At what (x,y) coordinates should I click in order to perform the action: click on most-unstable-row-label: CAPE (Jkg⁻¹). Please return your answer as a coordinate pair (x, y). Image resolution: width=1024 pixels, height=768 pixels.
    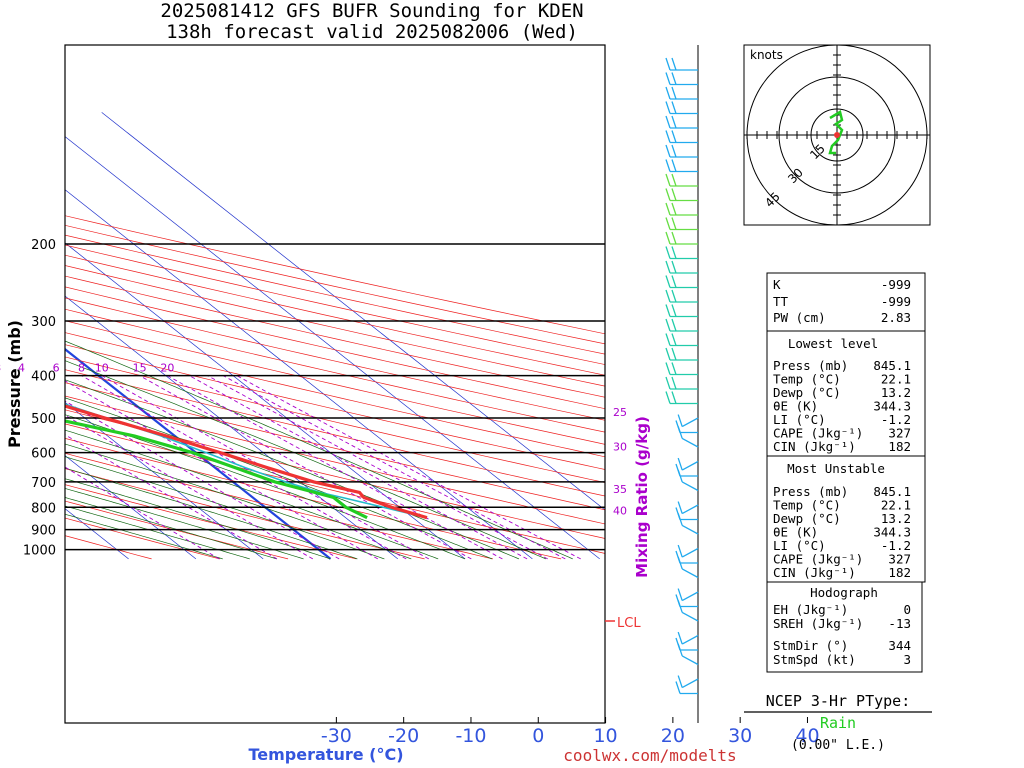
    Looking at the image, I should click on (818, 559).